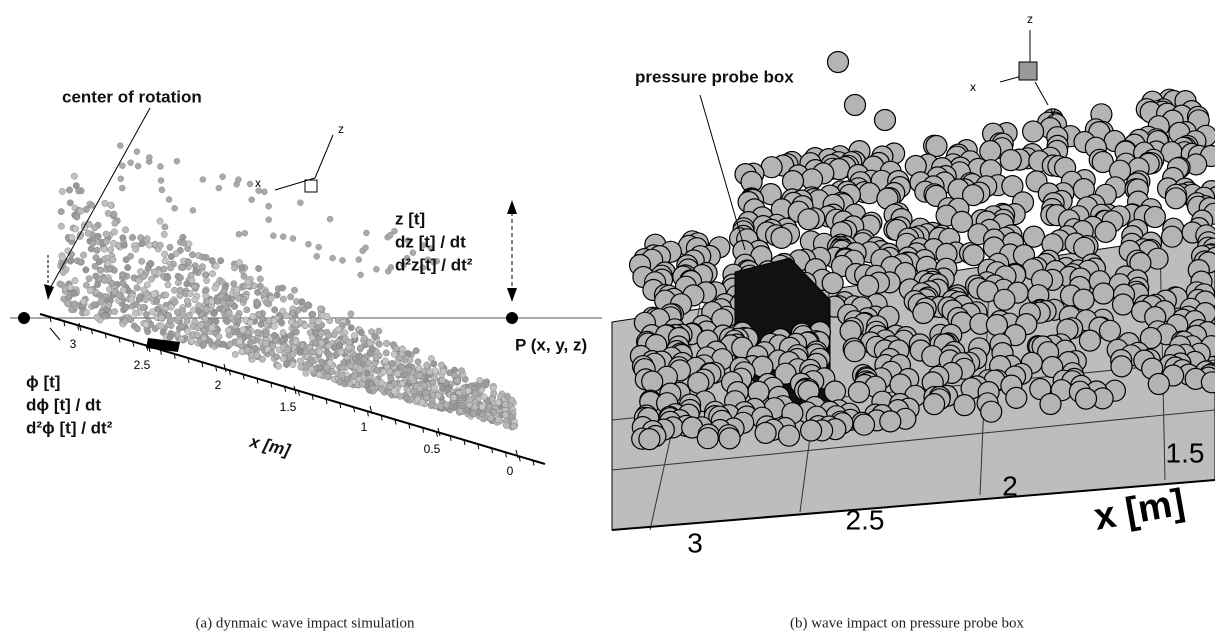 This screenshot has width=1215, height=644. I want to click on probe-marker, so click(163, 345).